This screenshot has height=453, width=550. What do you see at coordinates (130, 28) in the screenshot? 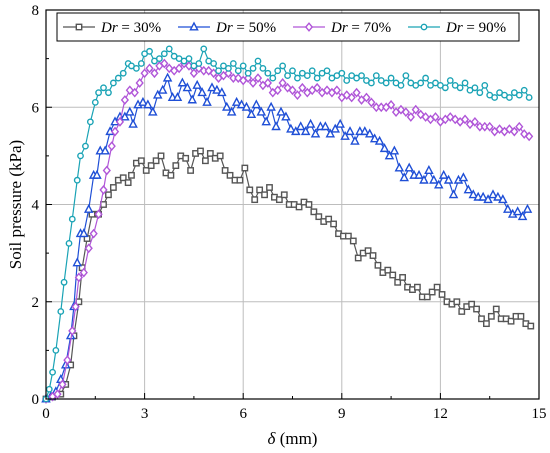
I see `legend-label: Dr = 30%` at bounding box center [130, 28].